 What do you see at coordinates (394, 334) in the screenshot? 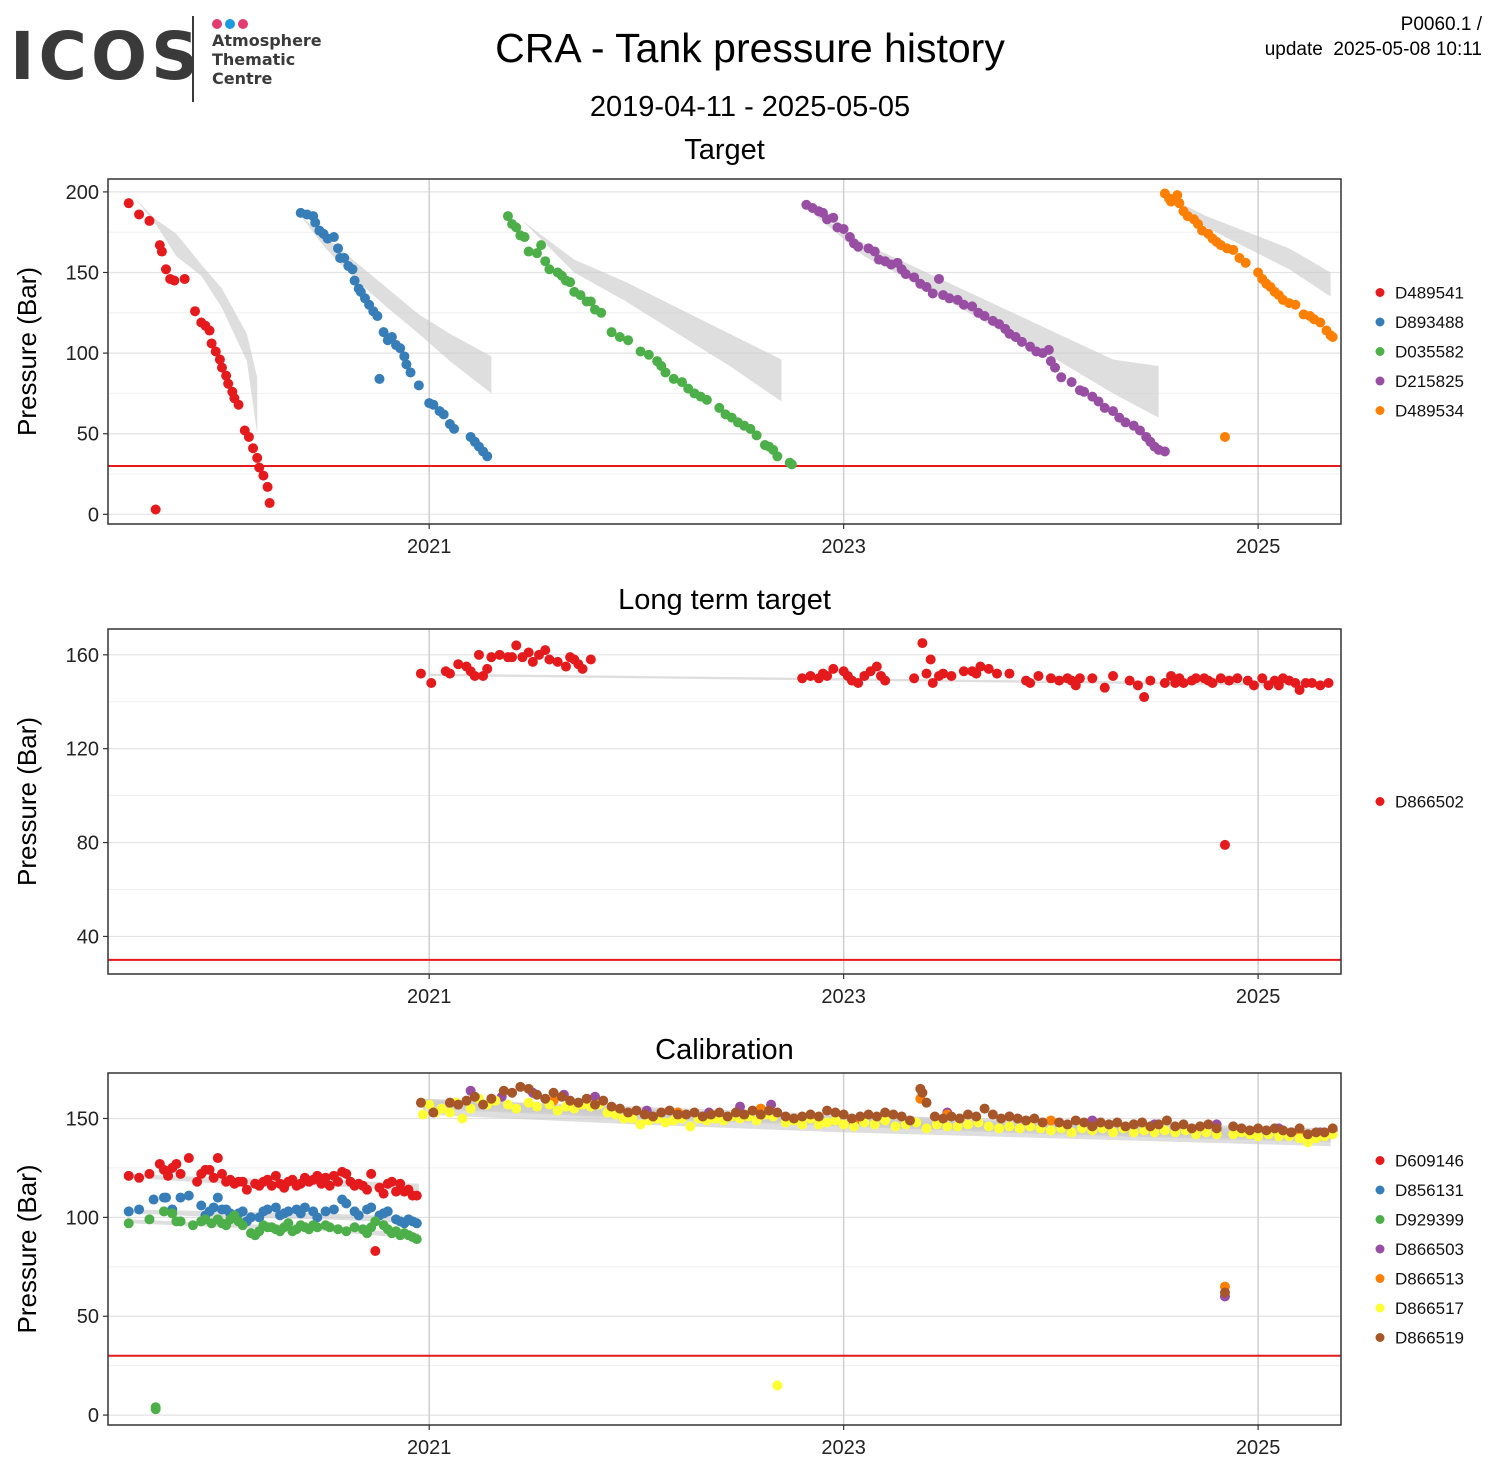
I see `series-D893488` at bounding box center [394, 334].